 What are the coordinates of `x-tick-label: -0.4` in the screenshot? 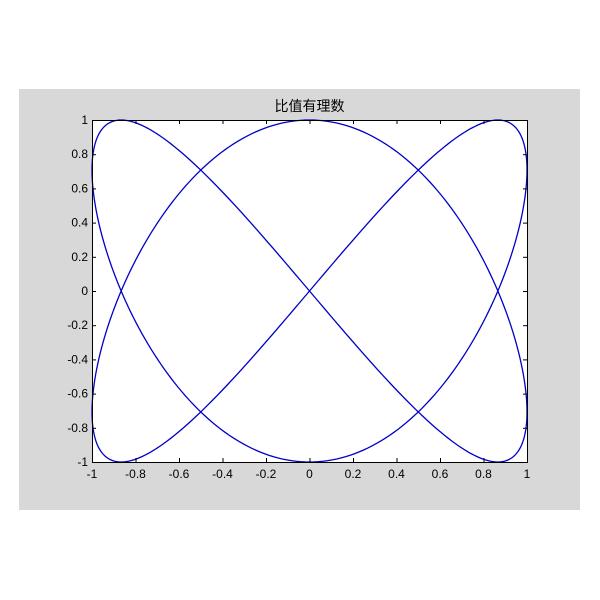 It's located at (222, 474).